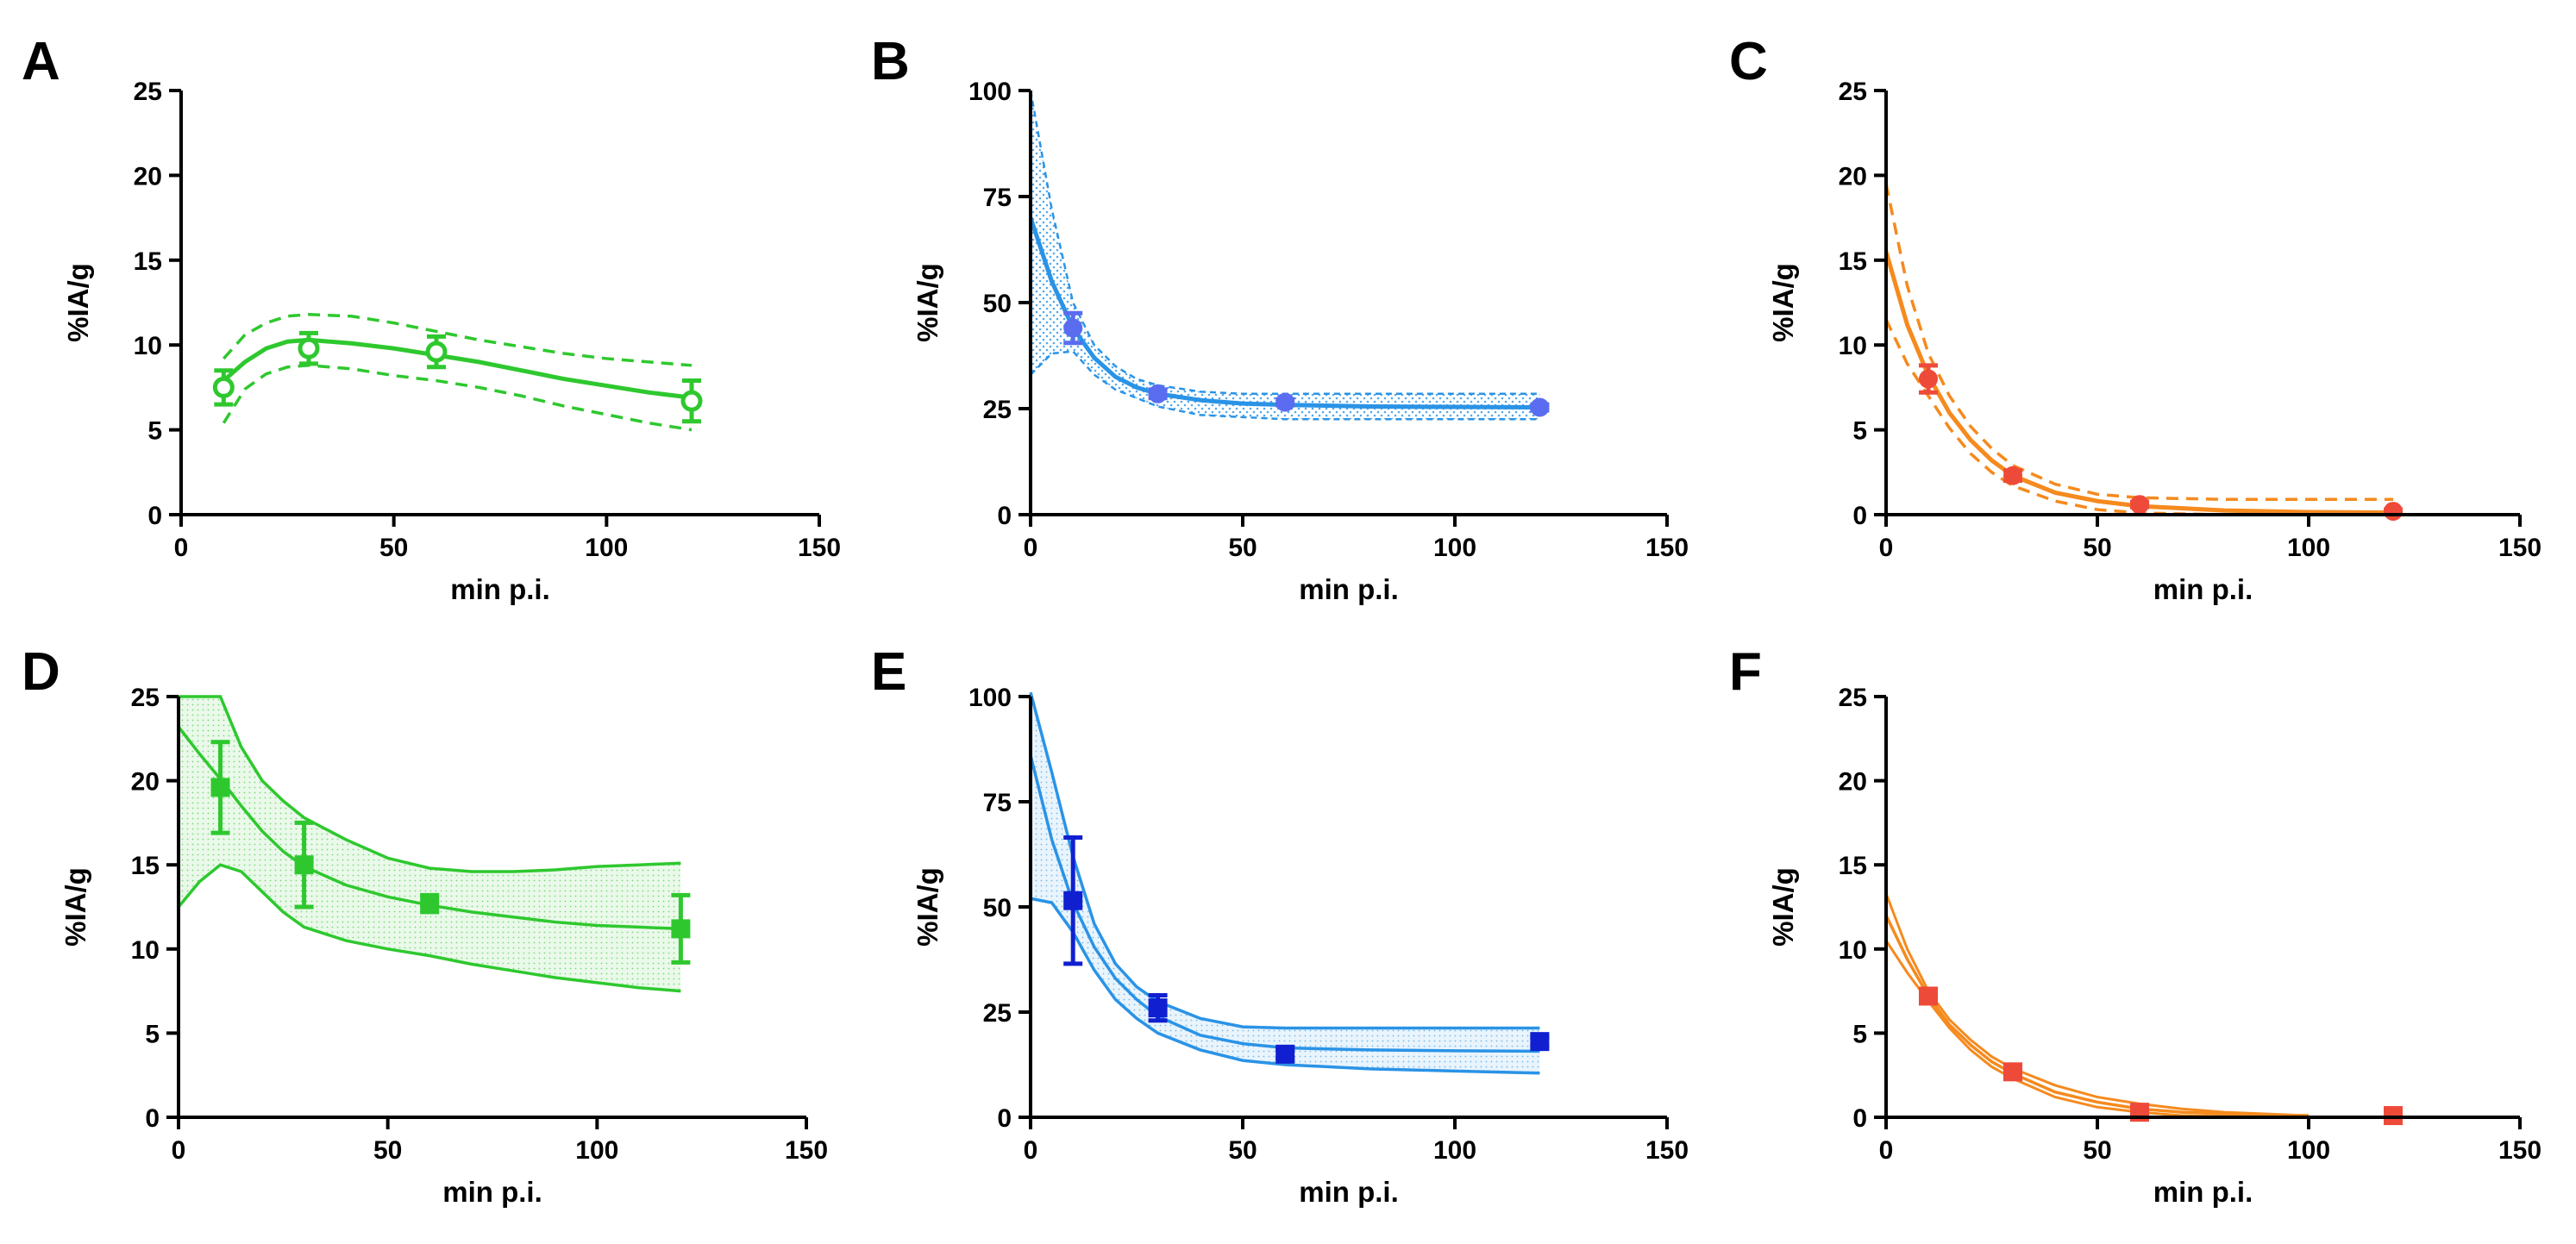 The width and height of the screenshot is (2576, 1244). What do you see at coordinates (41, 672) in the screenshot?
I see `panel-letter: D` at bounding box center [41, 672].